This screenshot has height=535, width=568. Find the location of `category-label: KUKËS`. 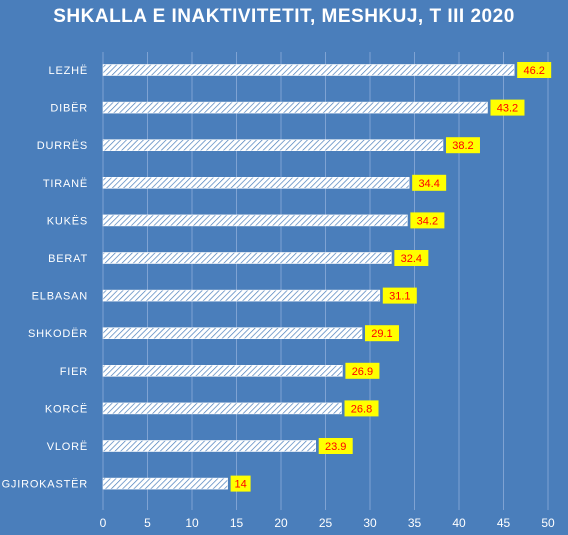

category-label: KUKËS is located at coordinates (67, 221).